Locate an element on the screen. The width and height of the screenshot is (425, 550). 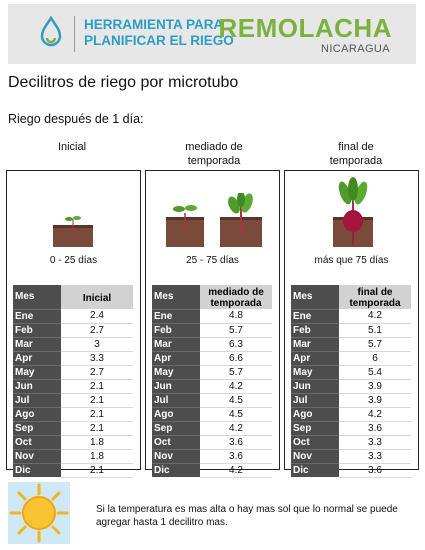
table-row: Sep 4.2 is located at coordinates (212, 428).